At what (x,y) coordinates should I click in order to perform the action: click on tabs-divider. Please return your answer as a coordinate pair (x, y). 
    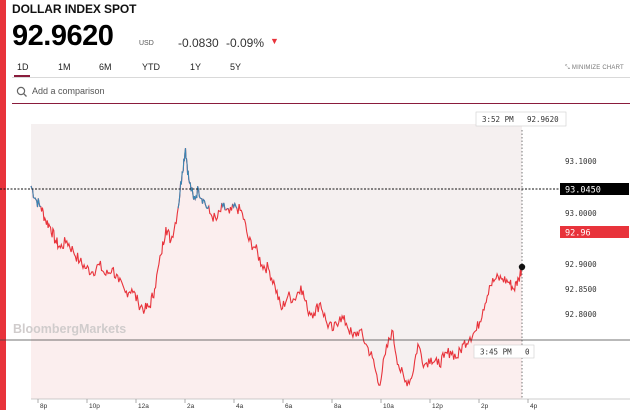
    Looking at the image, I should click on (321, 77).